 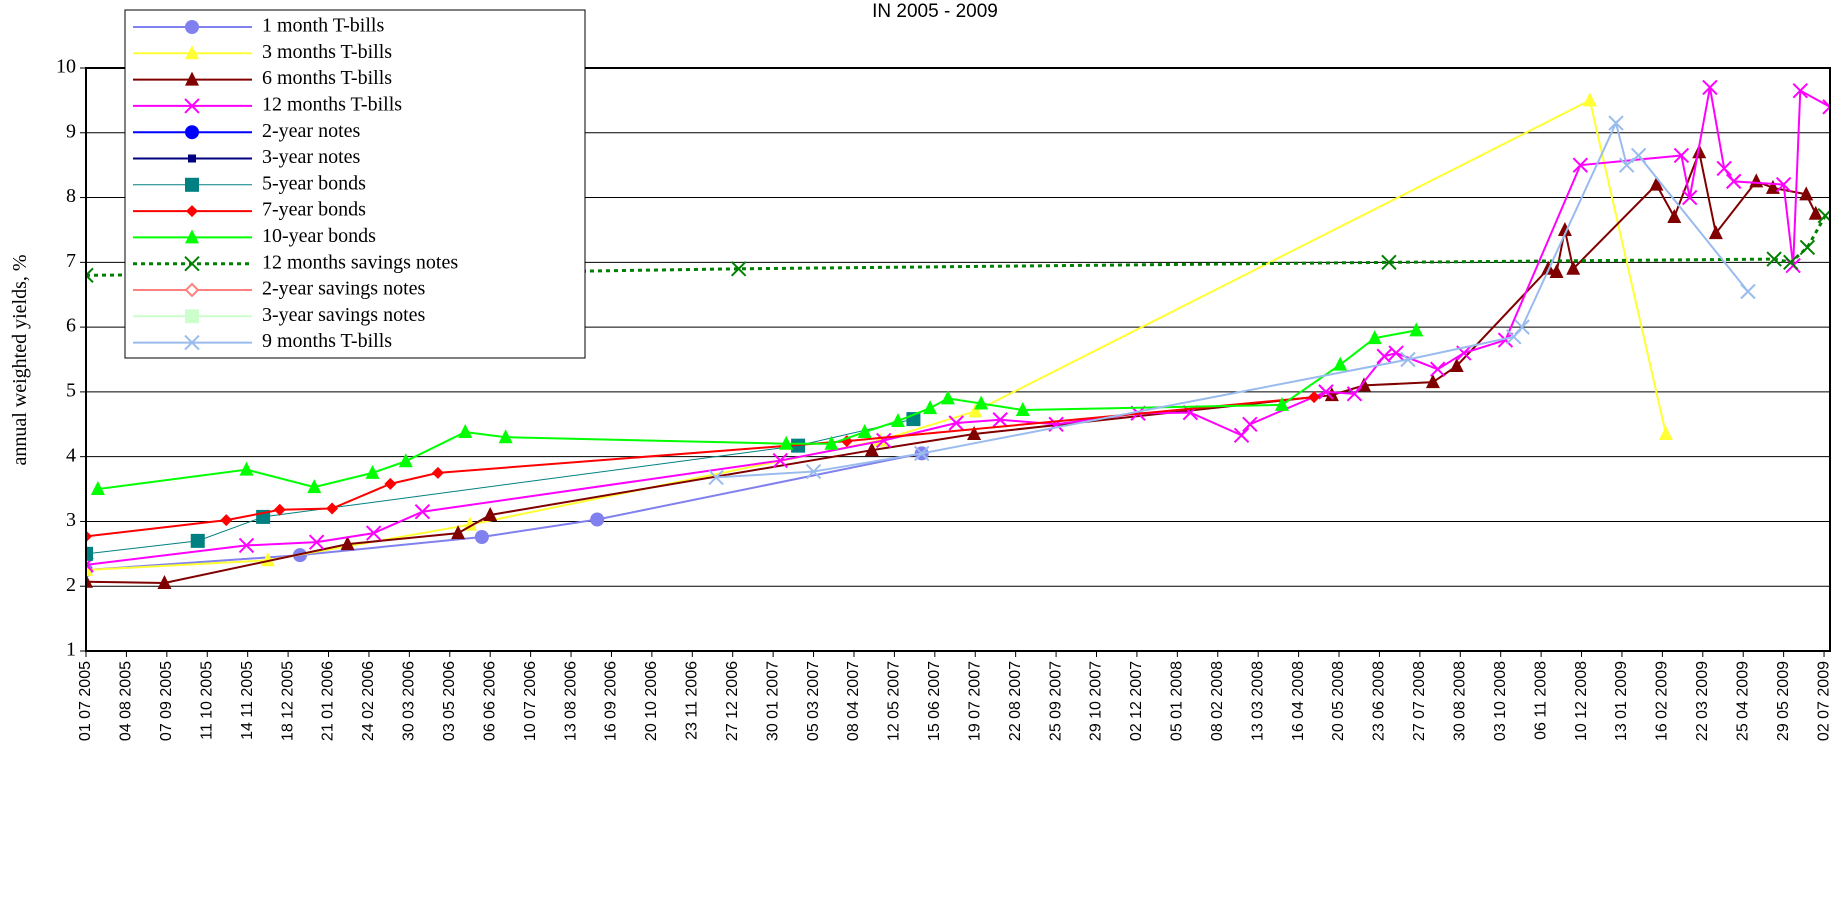 What do you see at coordinates (319, 236) in the screenshot?
I see `legend-label: 10-year bonds` at bounding box center [319, 236].